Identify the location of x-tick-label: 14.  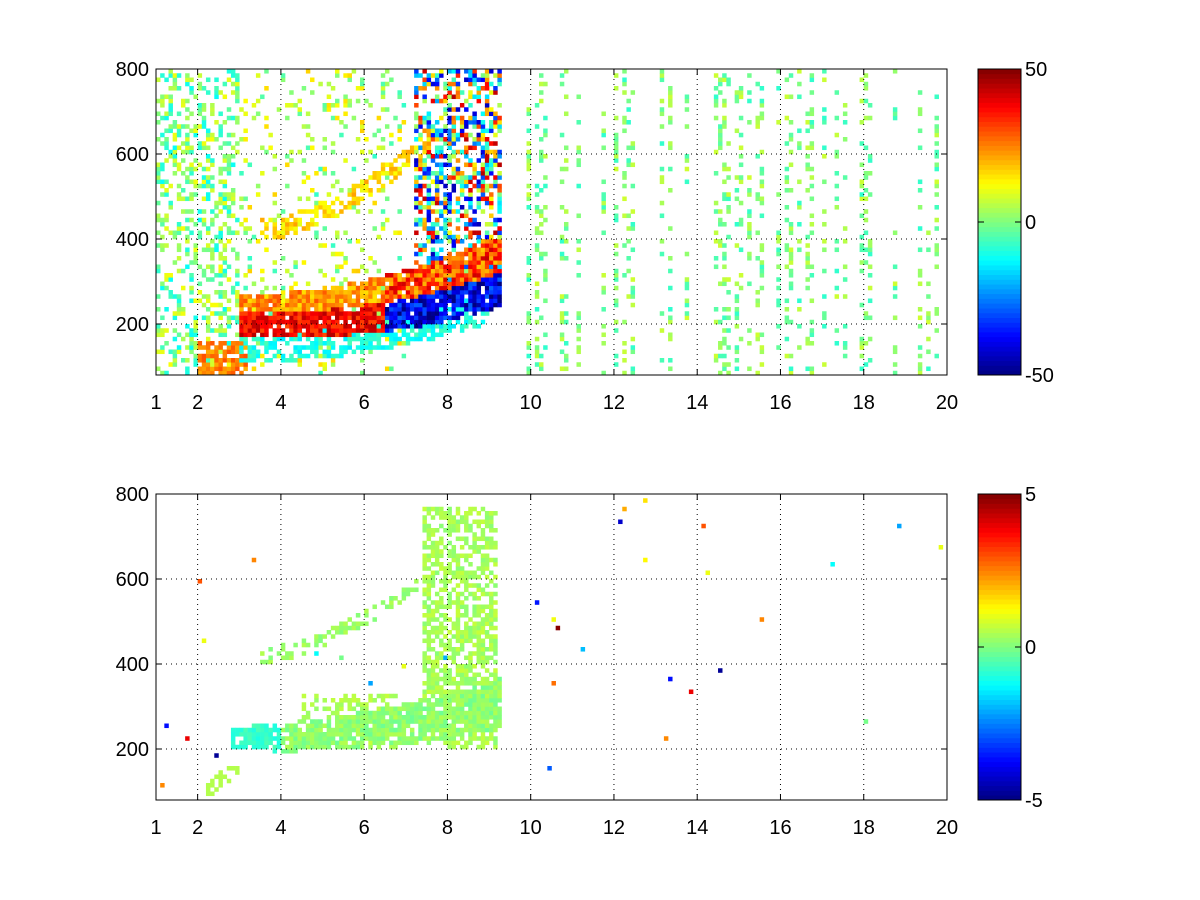
(697, 828).